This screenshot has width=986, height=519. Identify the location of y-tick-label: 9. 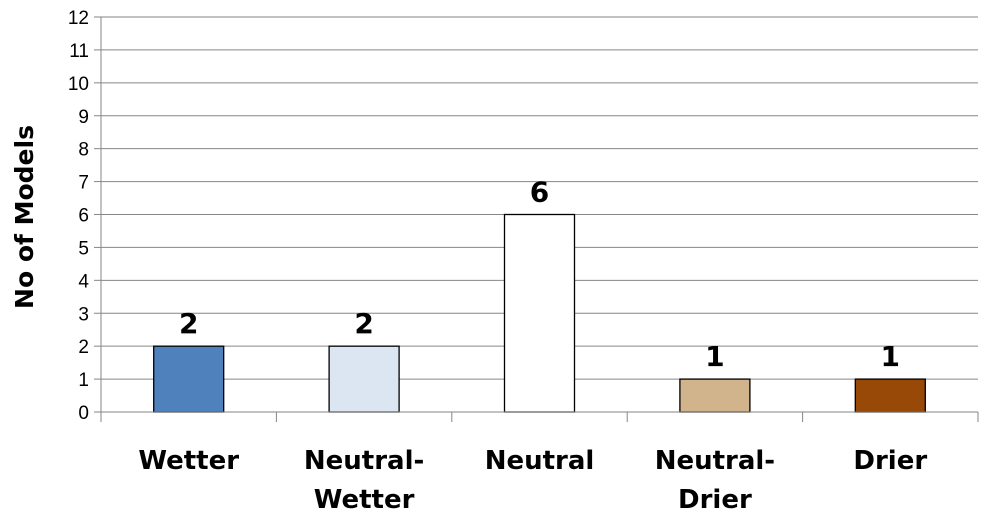
(83, 117).